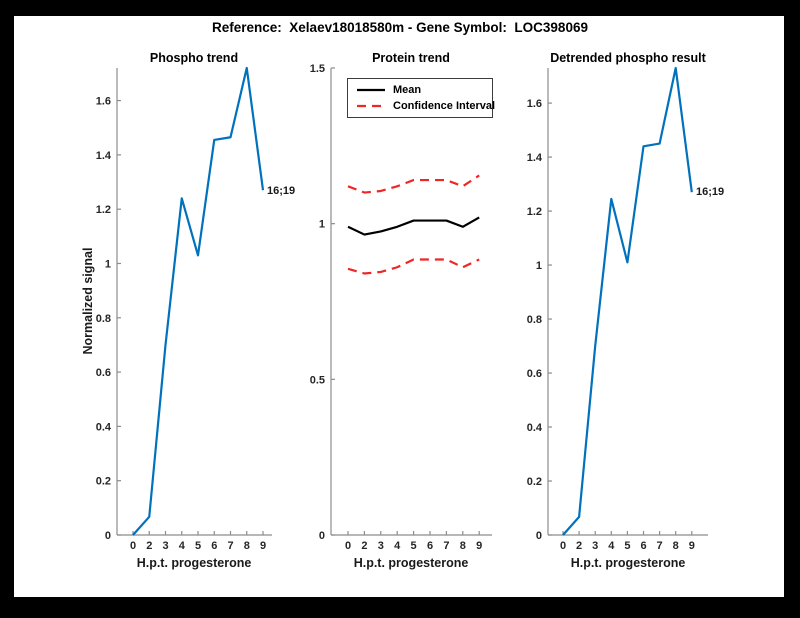 The width and height of the screenshot is (800, 618). Describe the element at coordinates (628, 58) in the screenshot. I see `subplot3-title: Detrended phospho result` at that location.